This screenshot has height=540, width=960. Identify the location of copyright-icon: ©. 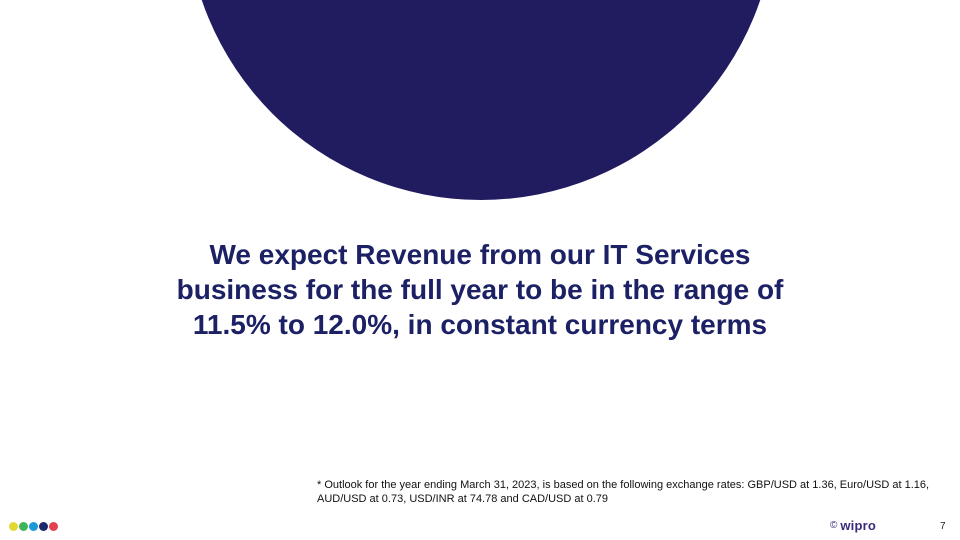
(834, 525).